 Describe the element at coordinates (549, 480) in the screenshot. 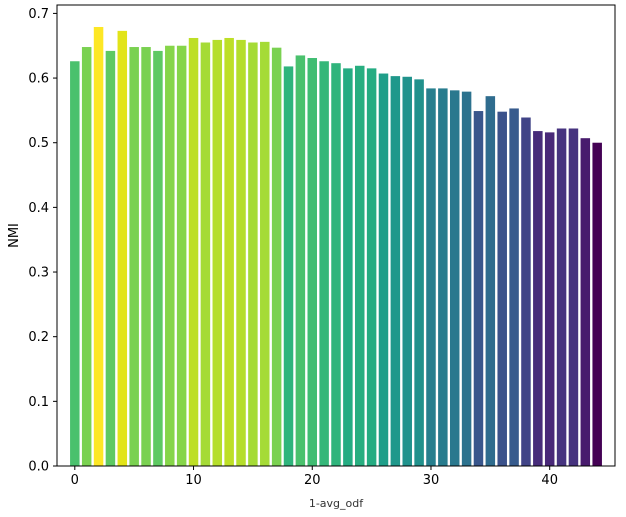

I see `x-tick-label: 40` at that location.